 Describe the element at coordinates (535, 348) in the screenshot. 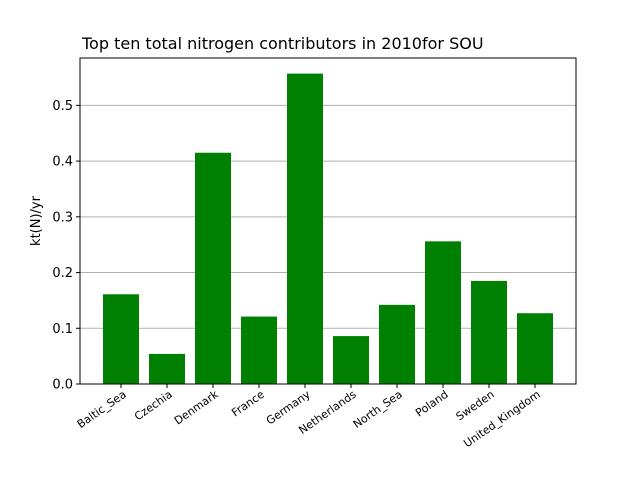

I see `bar-united-kingdom` at that location.